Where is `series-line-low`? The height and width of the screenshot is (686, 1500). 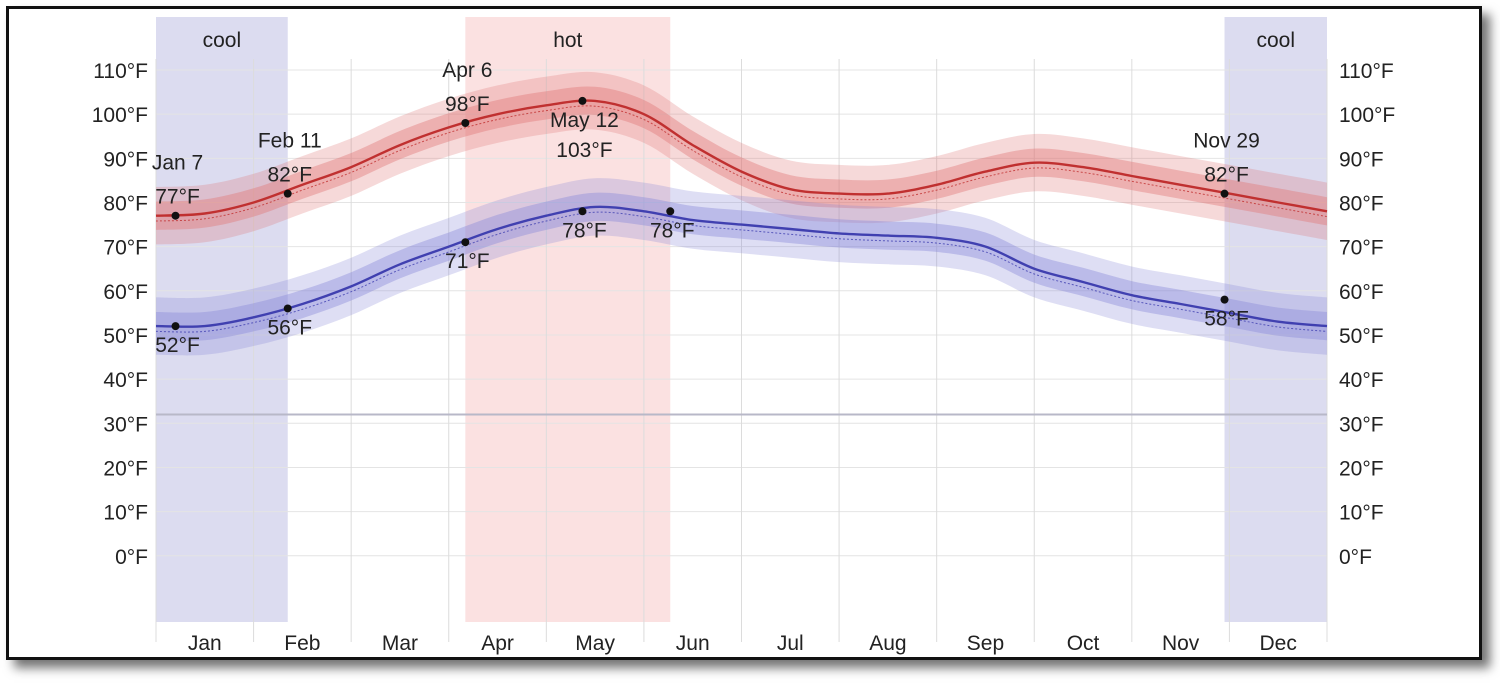
series-line-low is located at coordinates (741, 266).